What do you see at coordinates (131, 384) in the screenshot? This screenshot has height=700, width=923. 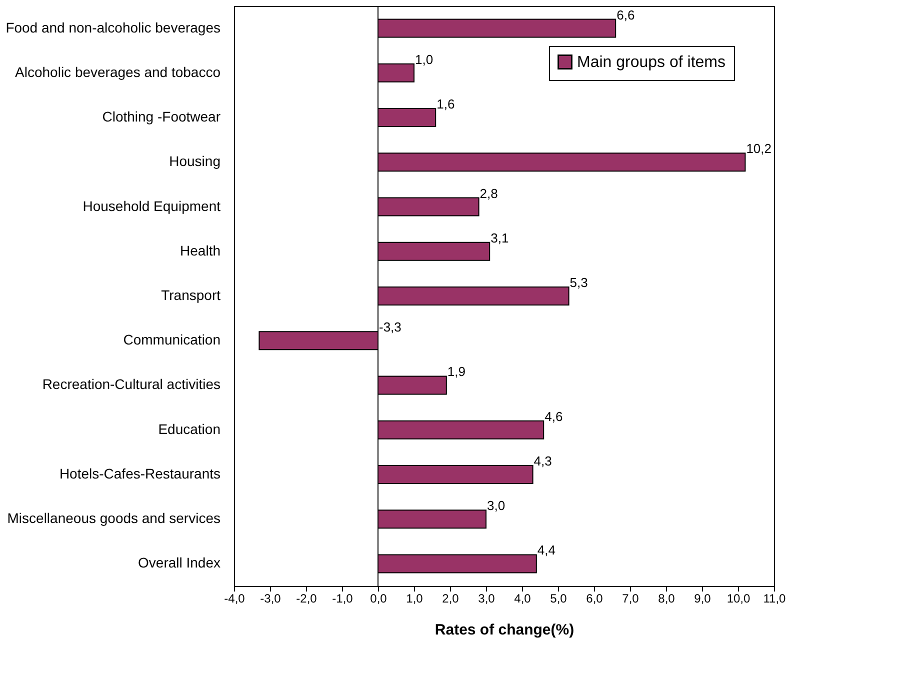 I see `y-tick-label: Recreation-Cultural activities` at bounding box center [131, 384].